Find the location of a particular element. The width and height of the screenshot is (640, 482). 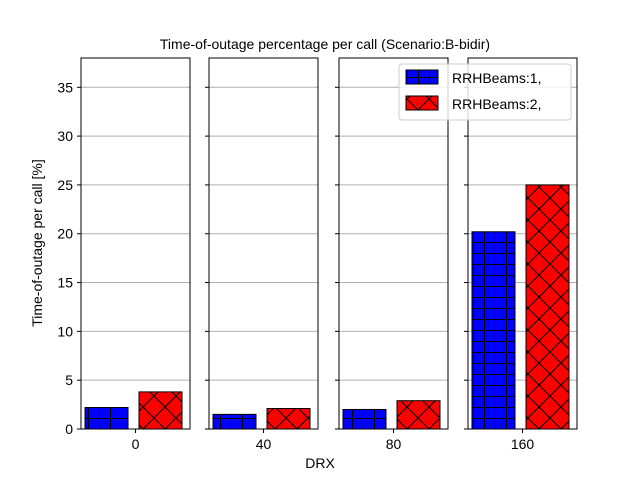

x-axis-label: DRX is located at coordinates (320, 463).